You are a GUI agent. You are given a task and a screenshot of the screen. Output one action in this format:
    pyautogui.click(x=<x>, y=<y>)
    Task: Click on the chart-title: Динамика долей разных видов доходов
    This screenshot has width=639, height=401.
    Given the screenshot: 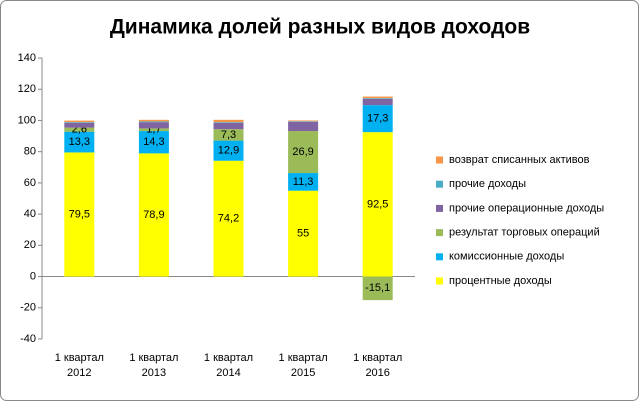 What is the action you would take?
    pyautogui.click(x=320, y=27)
    